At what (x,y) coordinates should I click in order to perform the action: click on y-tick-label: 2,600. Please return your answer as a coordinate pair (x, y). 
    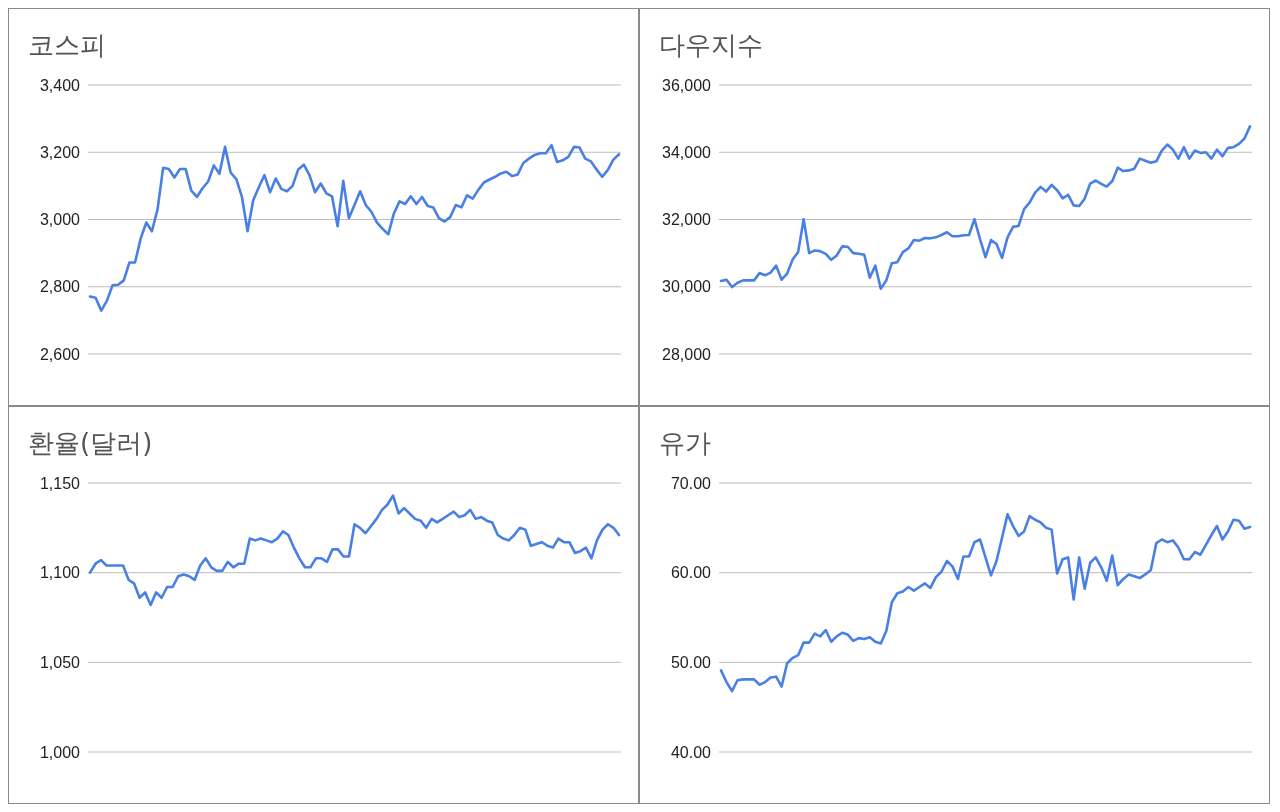
    Looking at the image, I should click on (60, 354).